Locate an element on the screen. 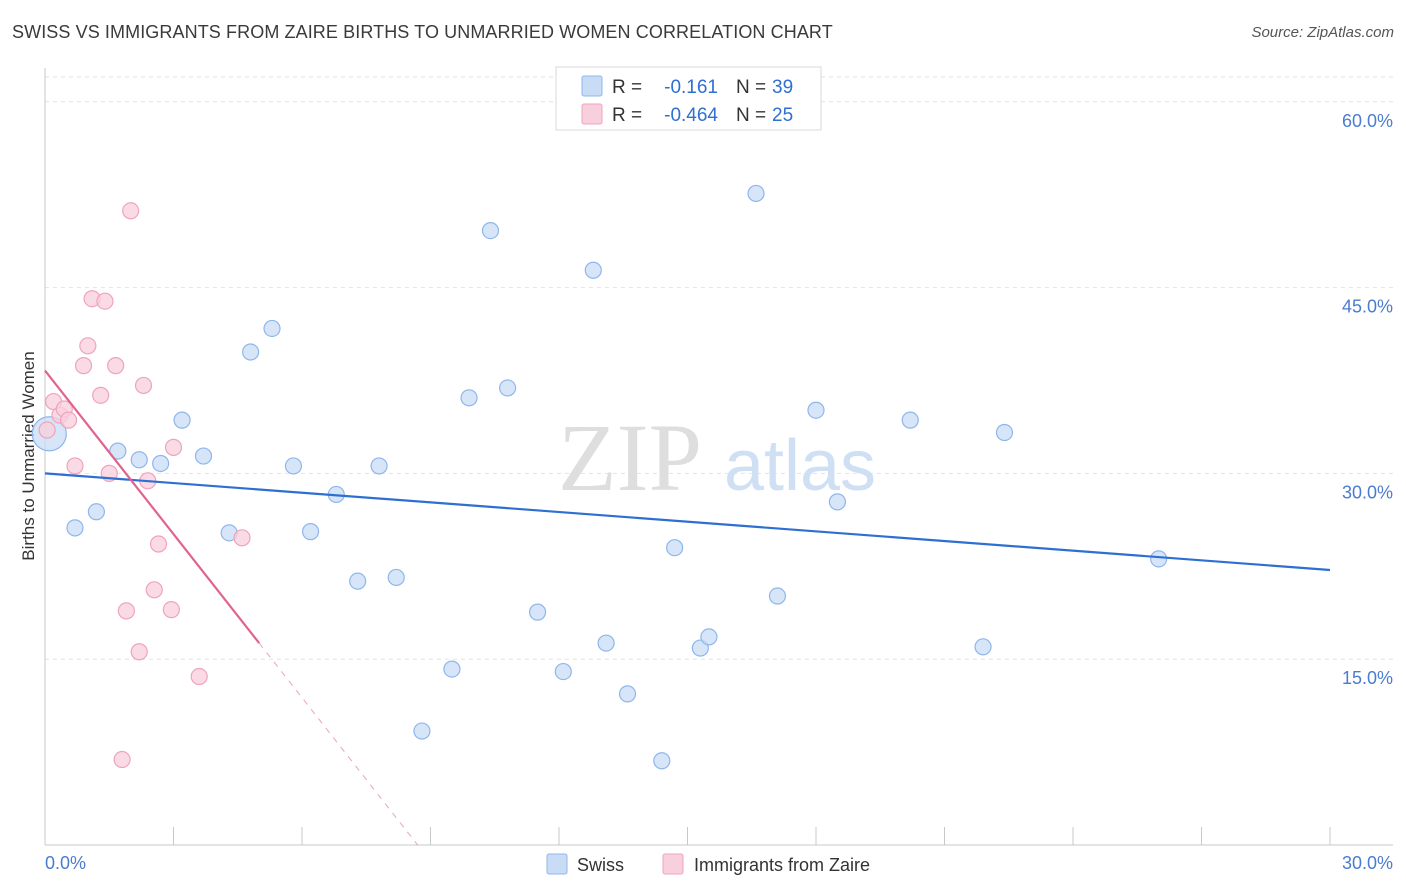 The width and height of the screenshot is (1406, 892). correlation-legend: R = -0.161 N = 39 R = -0.464 N = 25 is located at coordinates (688, 98).